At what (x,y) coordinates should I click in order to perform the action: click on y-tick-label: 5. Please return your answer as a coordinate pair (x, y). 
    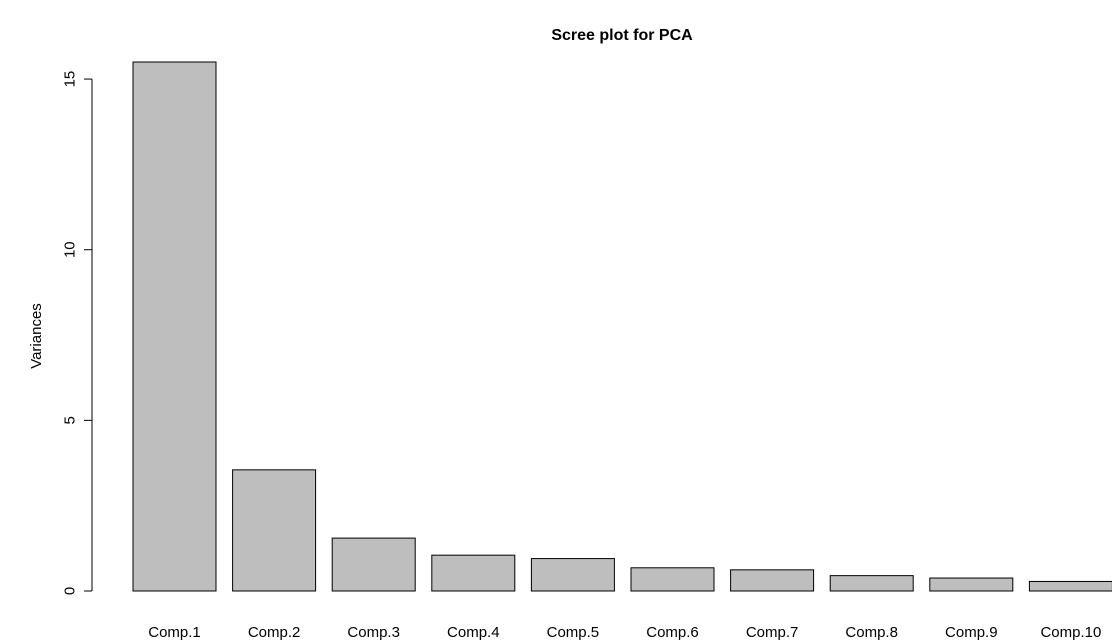
    Looking at the image, I should click on (69, 420).